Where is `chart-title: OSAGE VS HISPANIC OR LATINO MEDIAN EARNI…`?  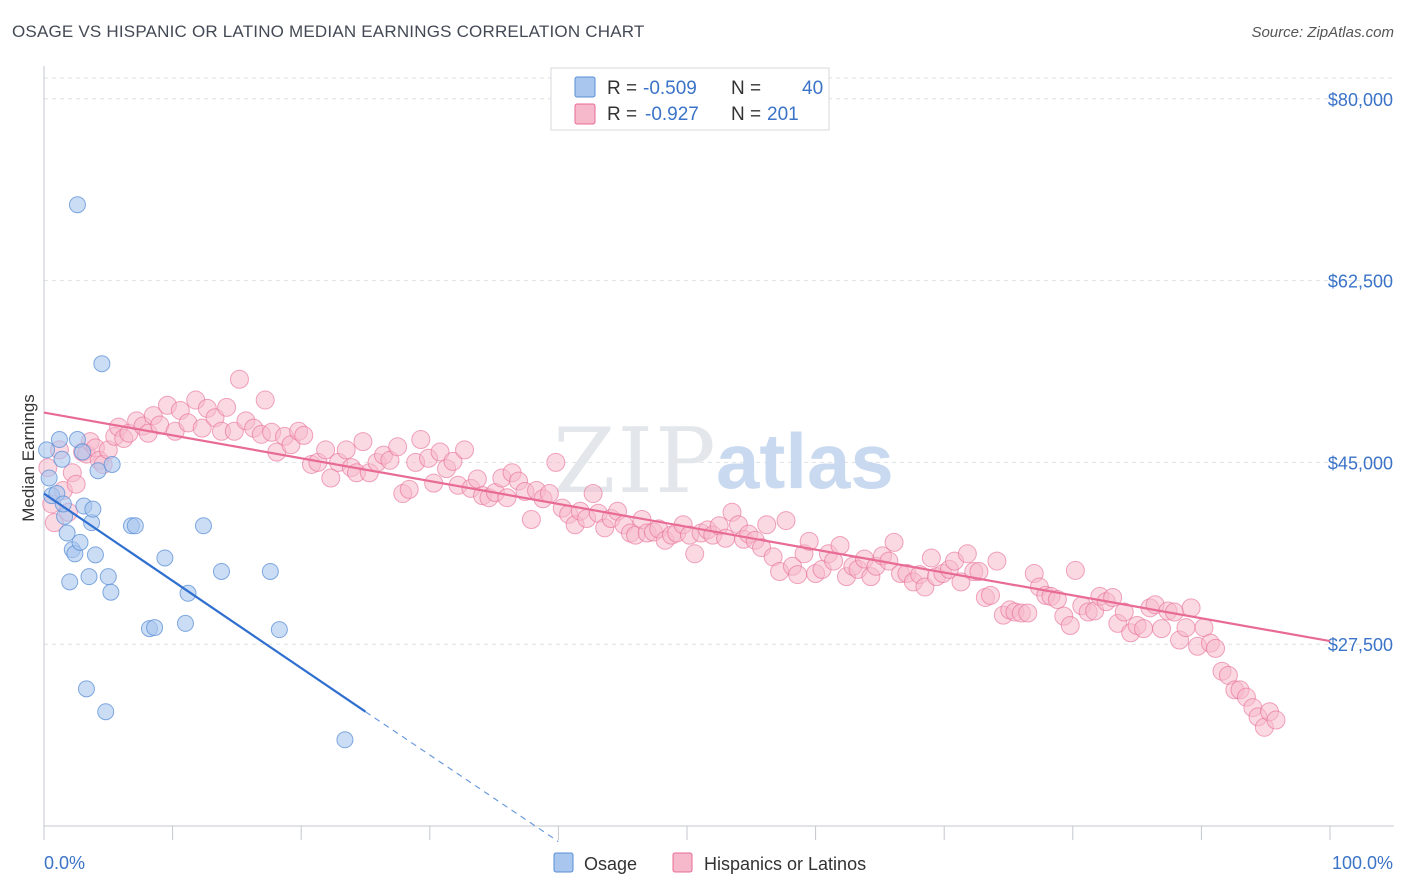
chart-title: OSAGE VS HISPANIC OR LATINO MEDIAN EARNI… is located at coordinates (328, 31).